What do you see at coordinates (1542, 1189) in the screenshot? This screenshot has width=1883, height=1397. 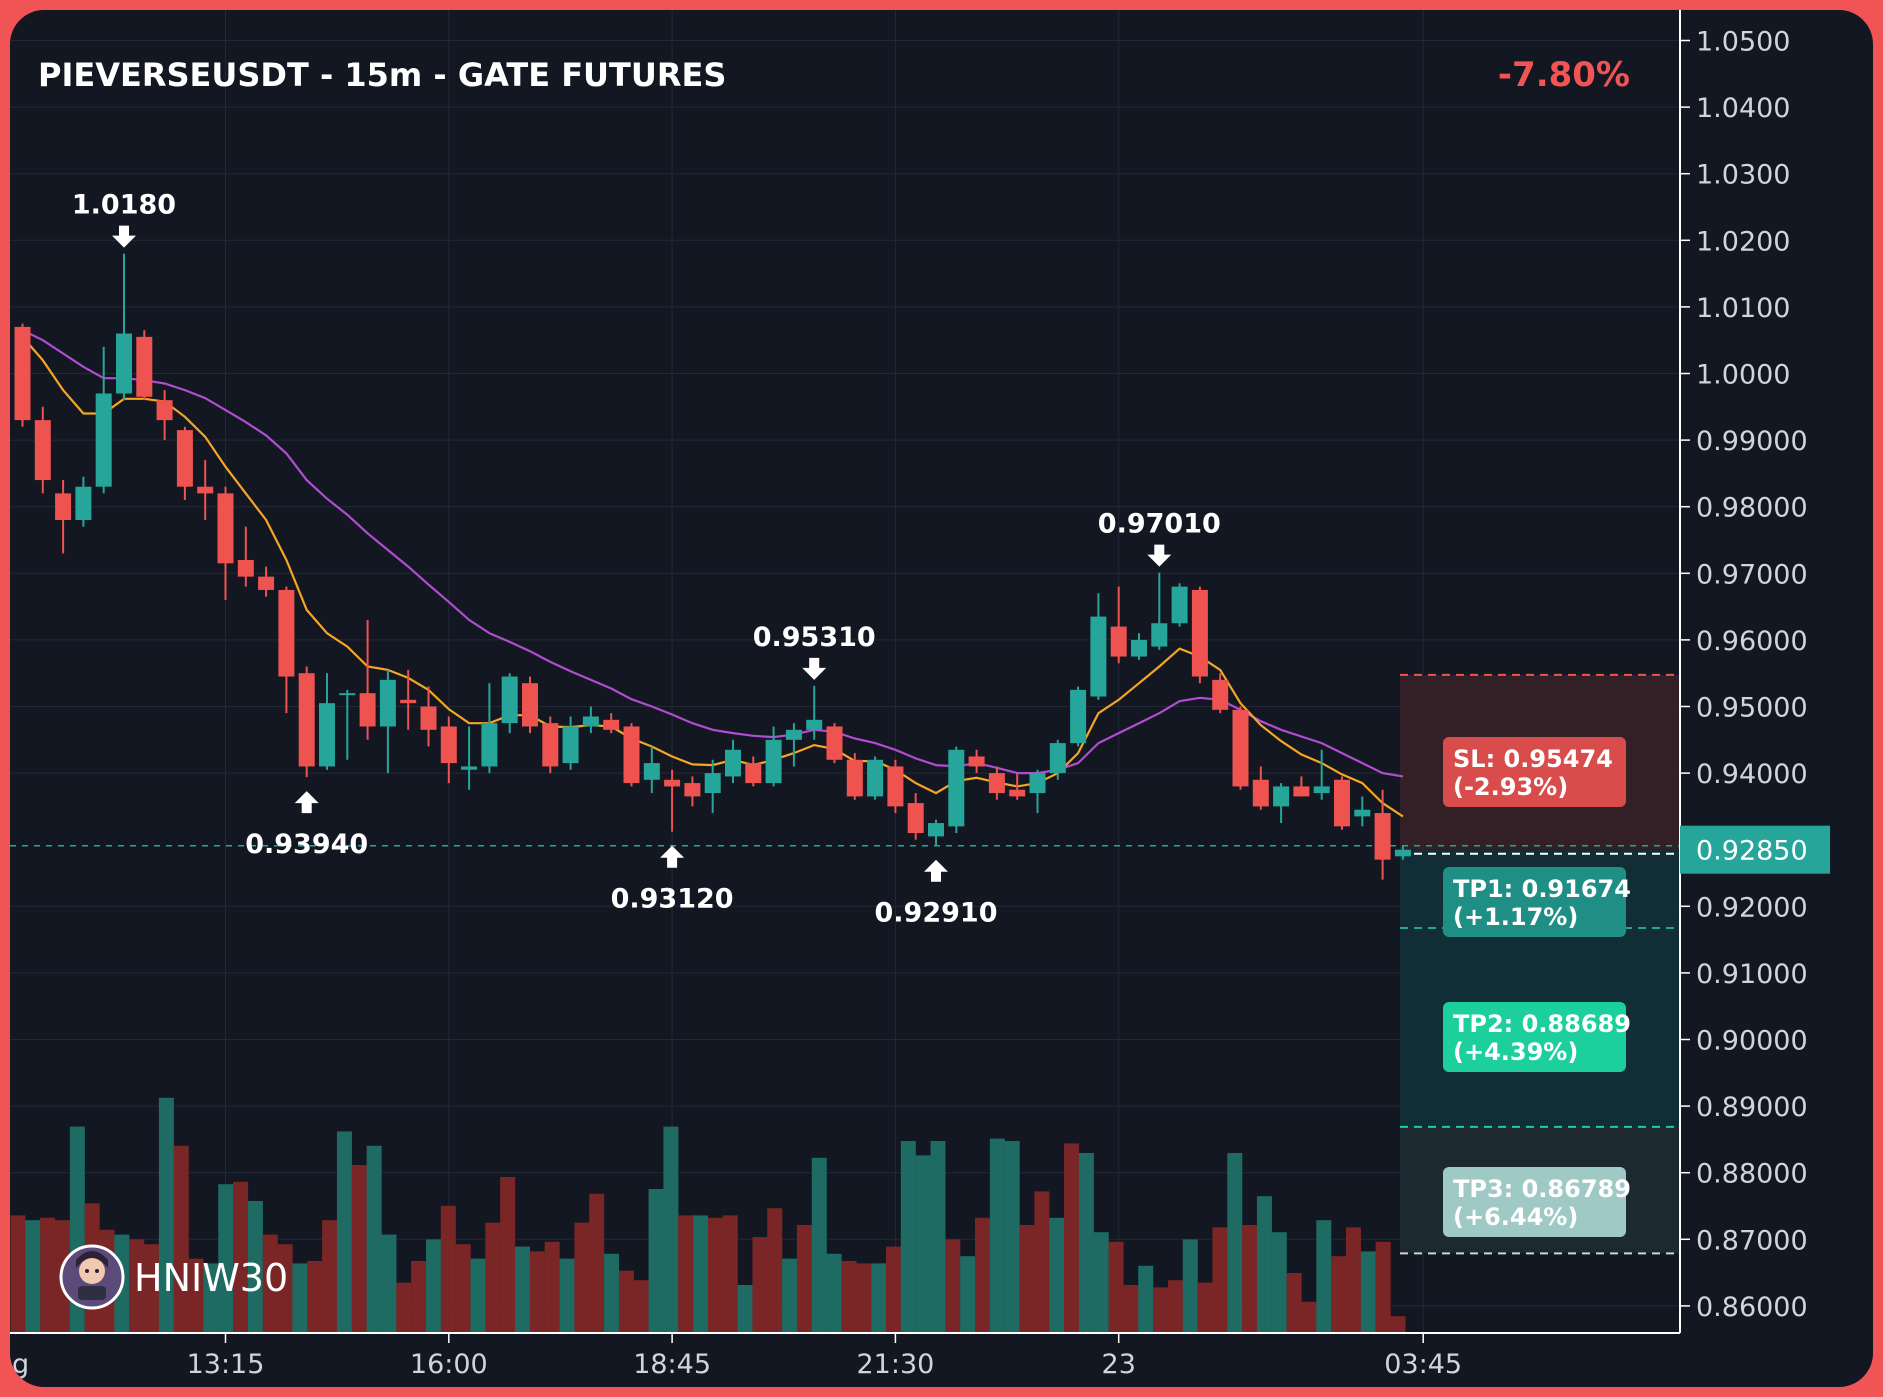 I see `tp3-label-price: TP3: 0.86789` at bounding box center [1542, 1189].